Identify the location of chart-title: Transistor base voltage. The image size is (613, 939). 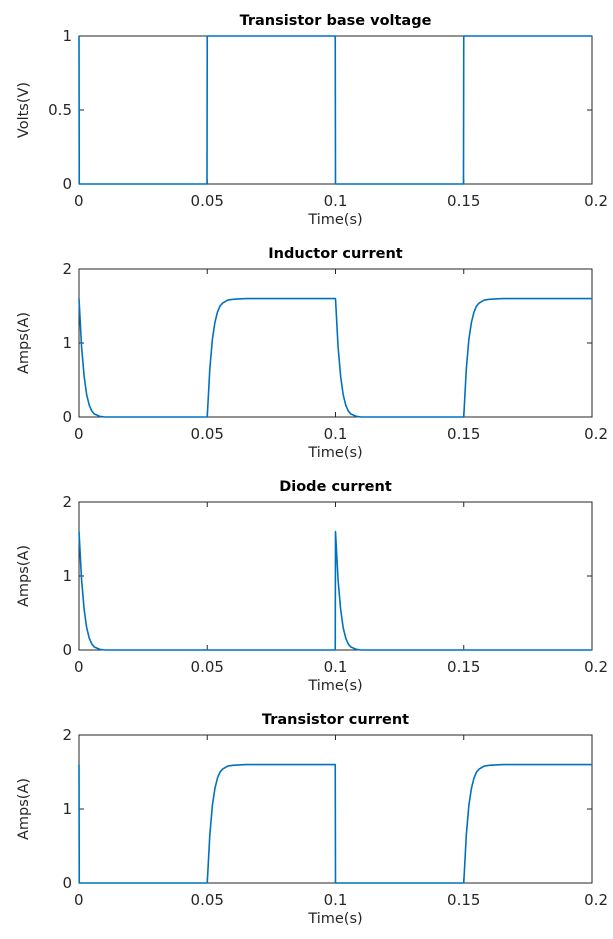
(336, 21).